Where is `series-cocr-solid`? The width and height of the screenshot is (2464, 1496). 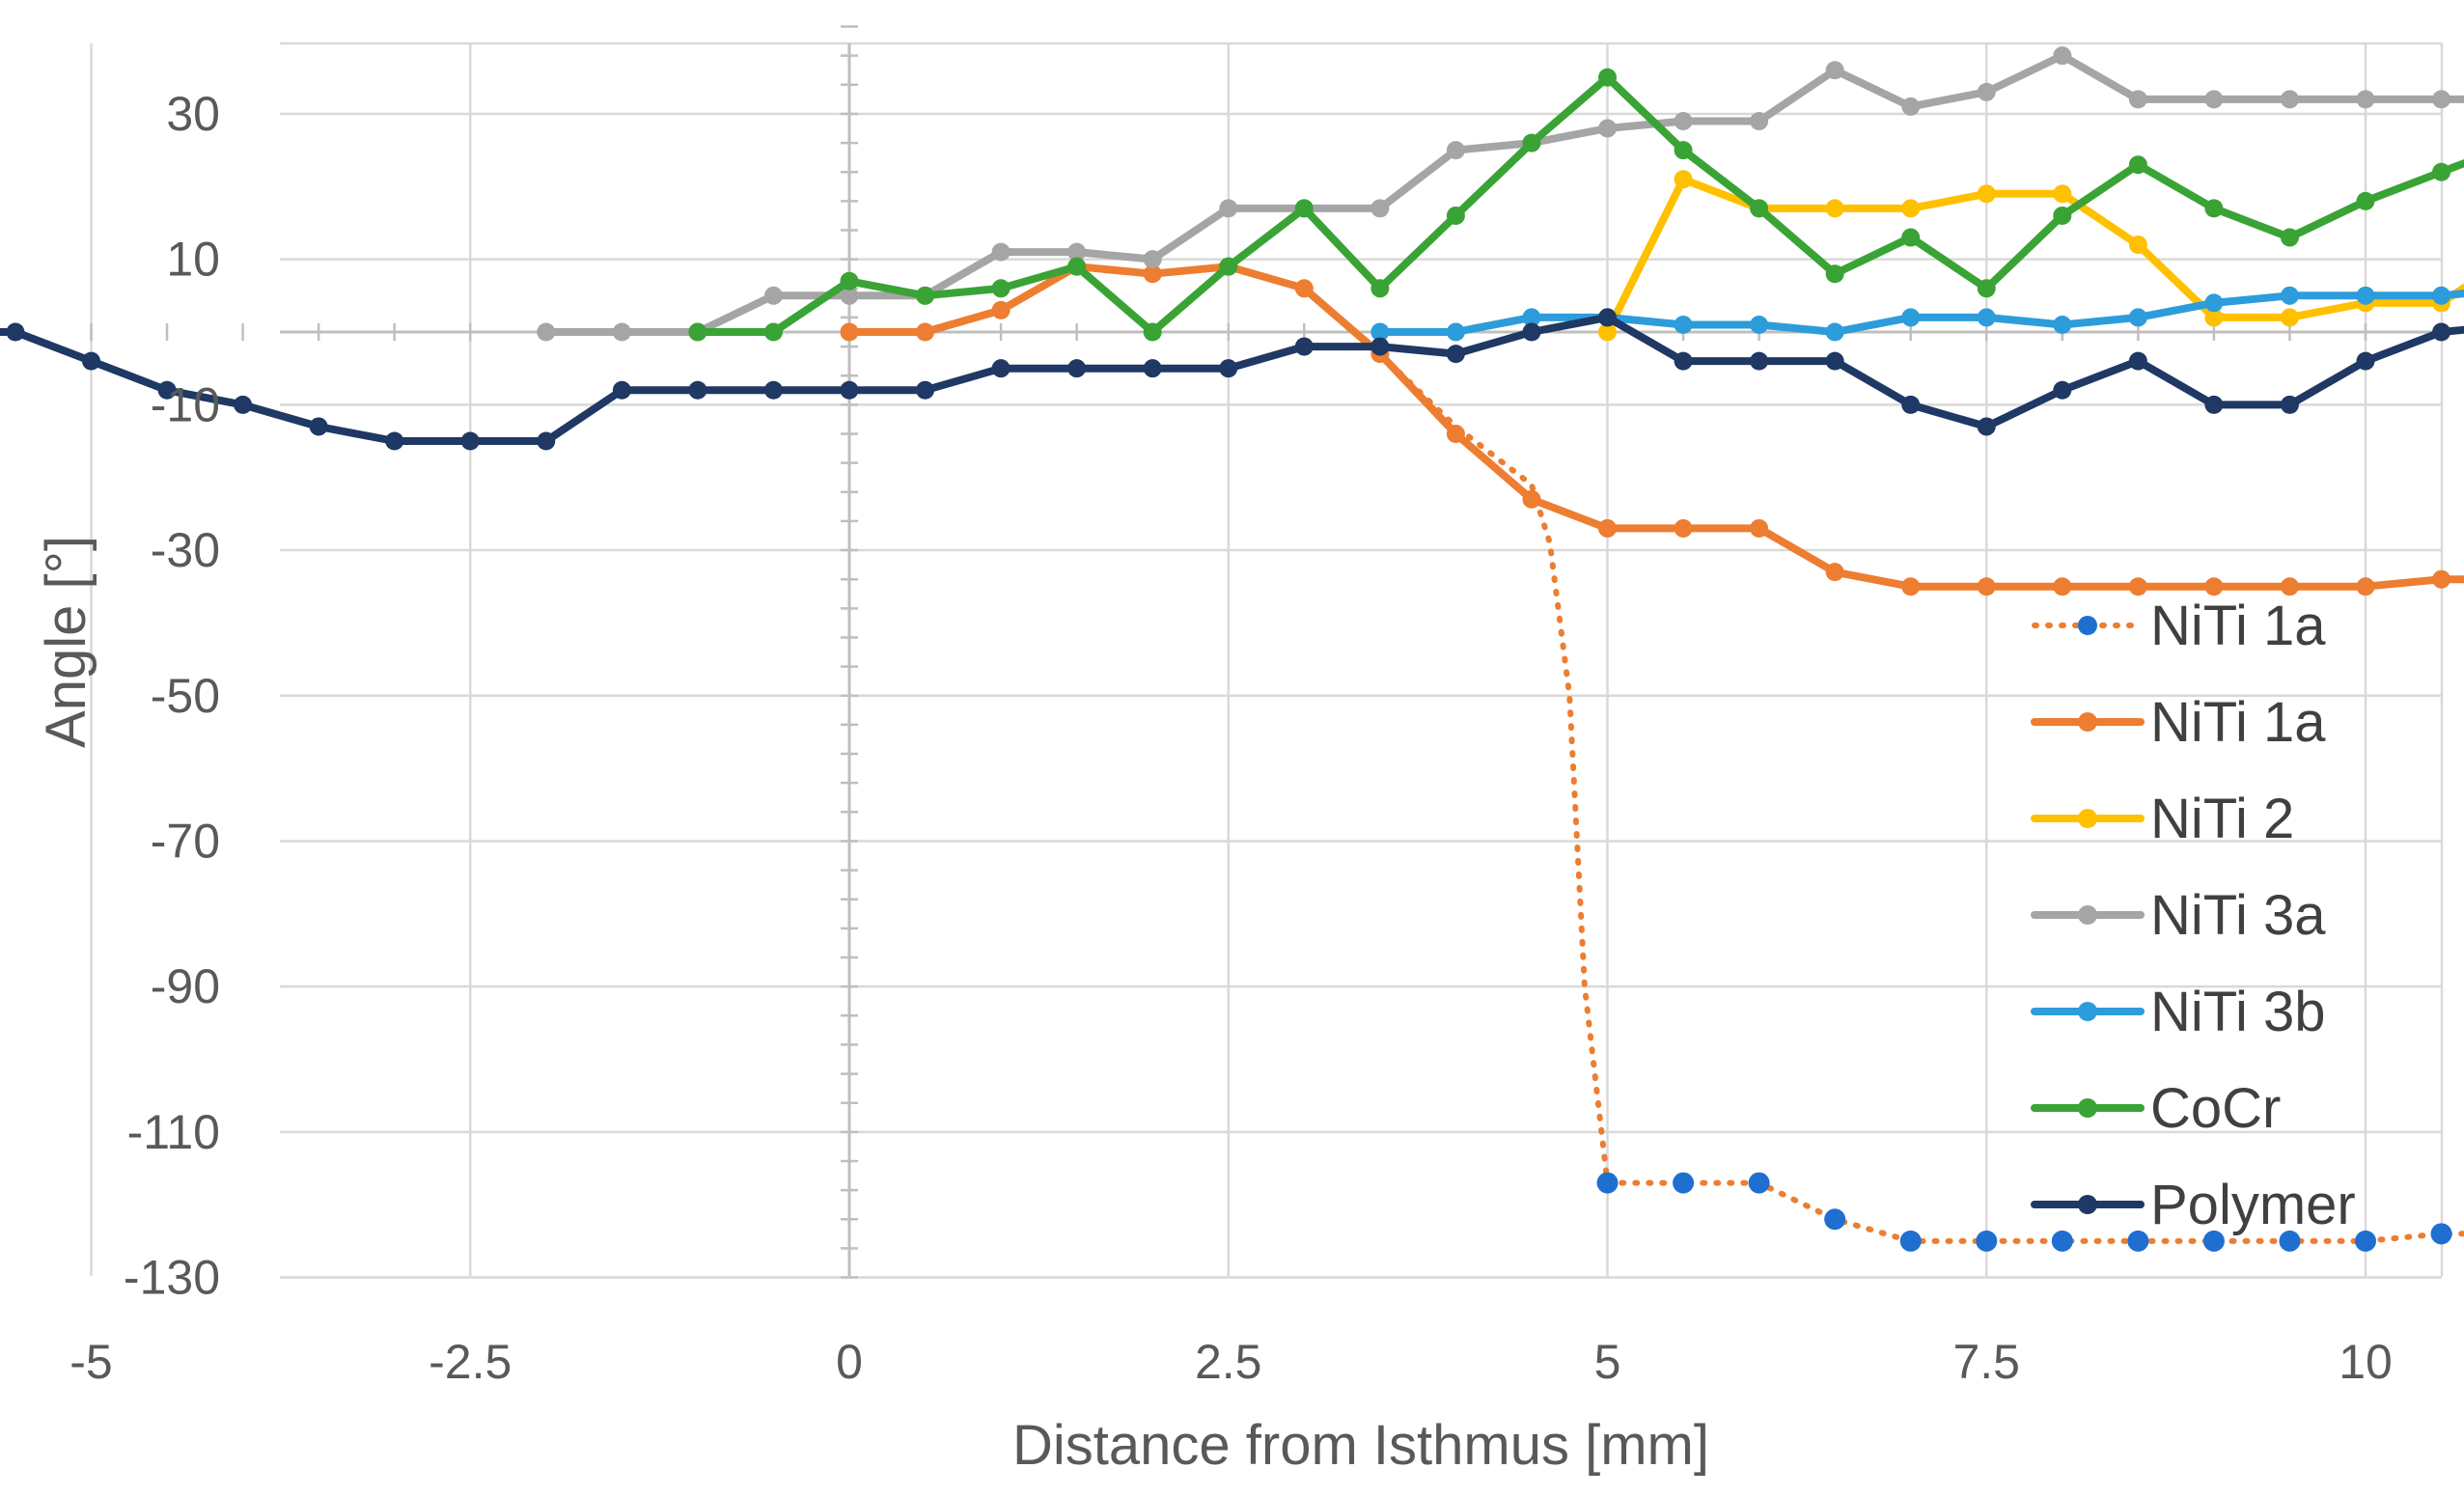 series-cocr-solid is located at coordinates (1576, 205).